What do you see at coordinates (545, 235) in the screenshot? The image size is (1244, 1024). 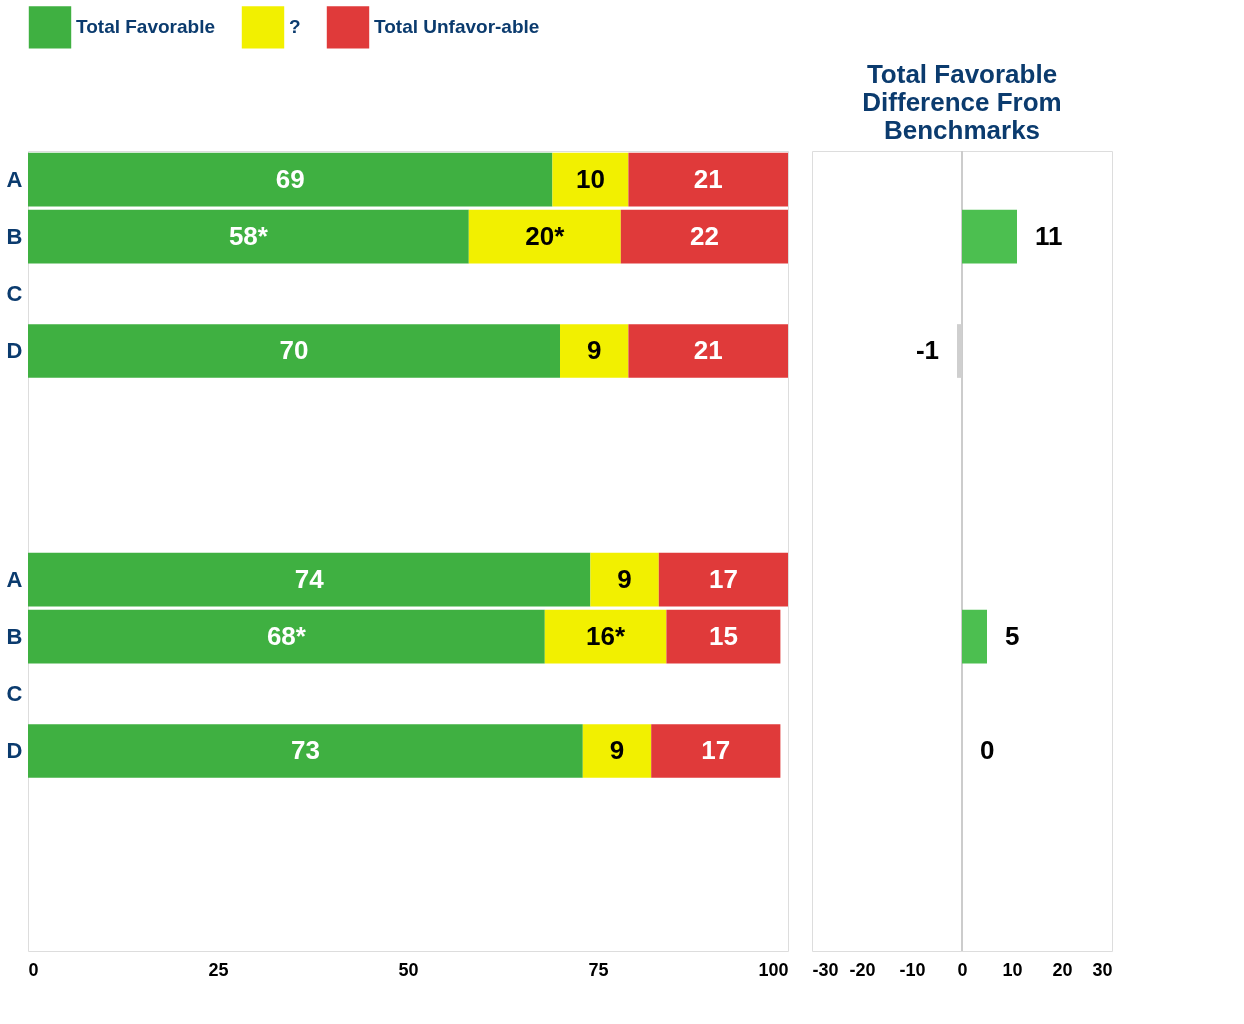 I see `data-label: 20*` at bounding box center [545, 235].